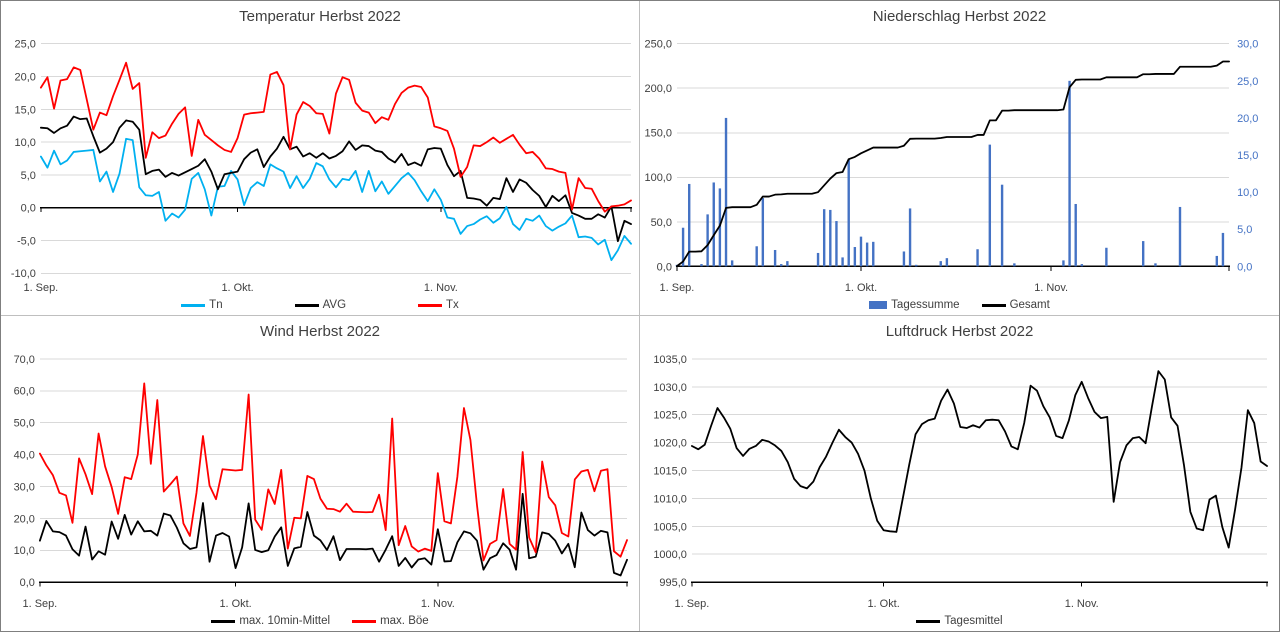 This screenshot has width=1280, height=632. I want to click on pressure-y-tick-label: 1005,0, so click(670, 527).